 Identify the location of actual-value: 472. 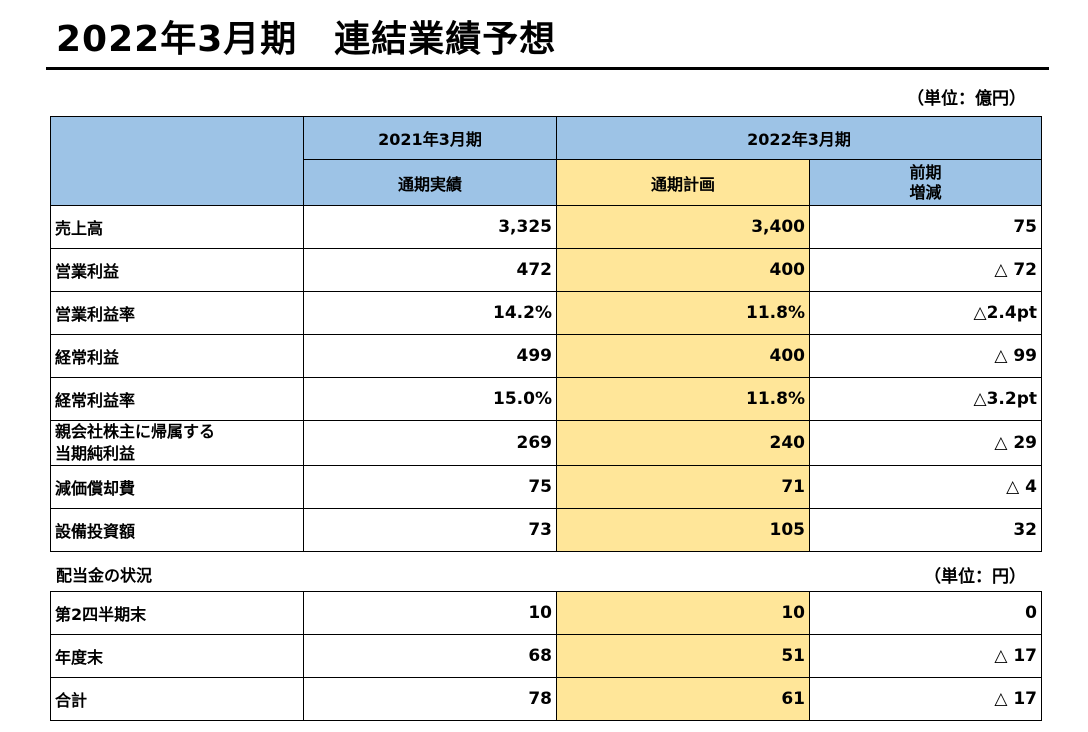
(430, 270).